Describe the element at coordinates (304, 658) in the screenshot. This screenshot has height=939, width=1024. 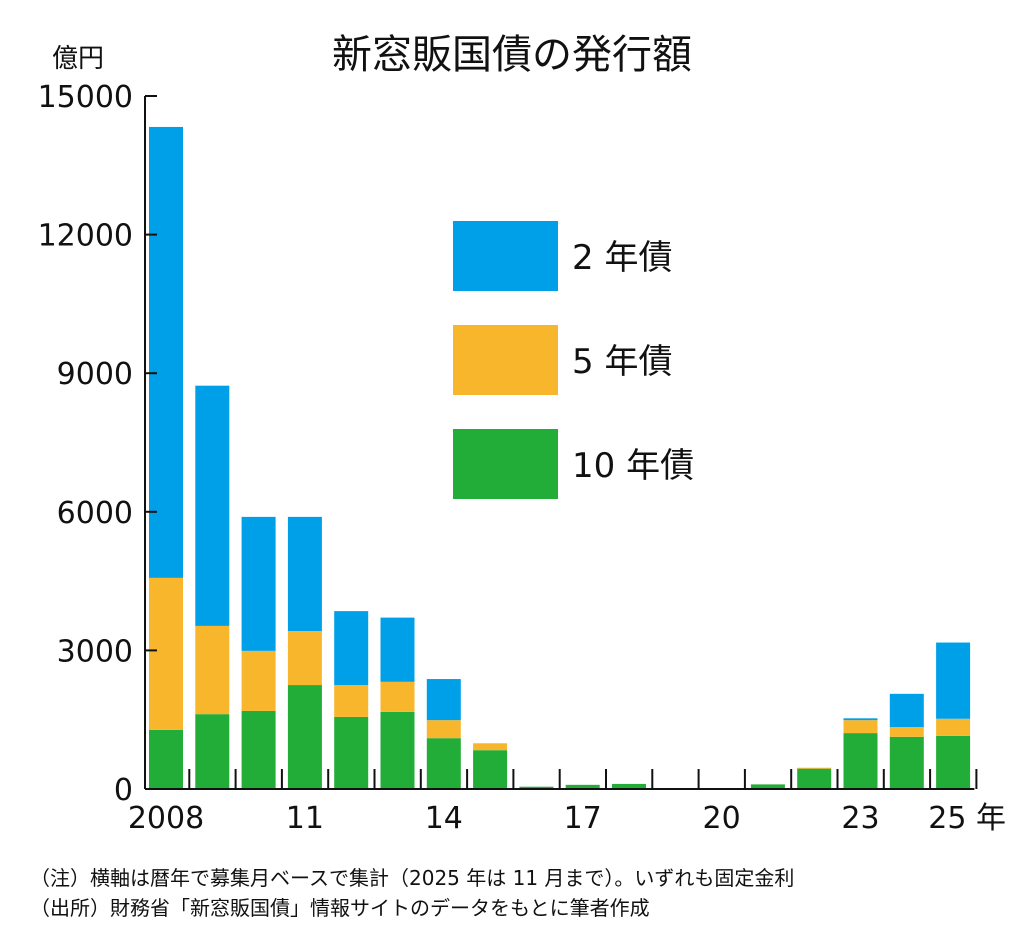
I see `bar-2011-5年債` at that location.